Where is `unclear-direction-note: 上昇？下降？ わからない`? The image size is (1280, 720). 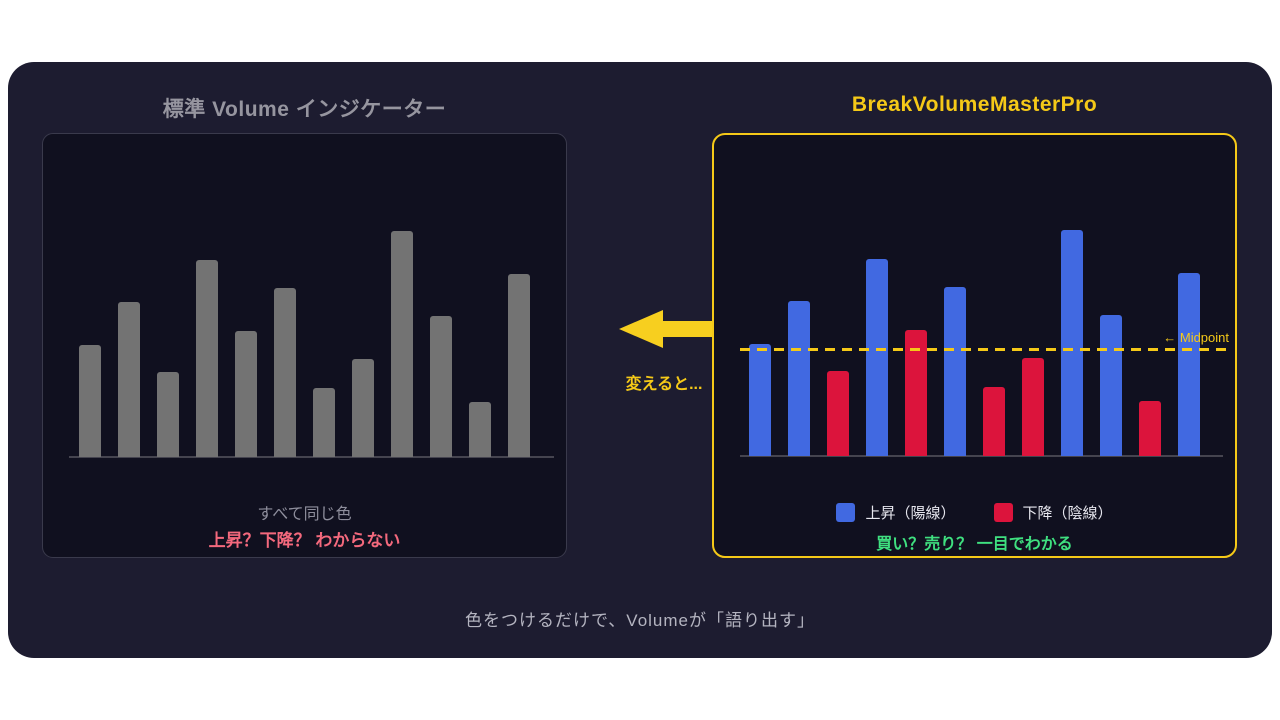 unclear-direction-note: 上昇？下降？ わからない is located at coordinates (304, 540).